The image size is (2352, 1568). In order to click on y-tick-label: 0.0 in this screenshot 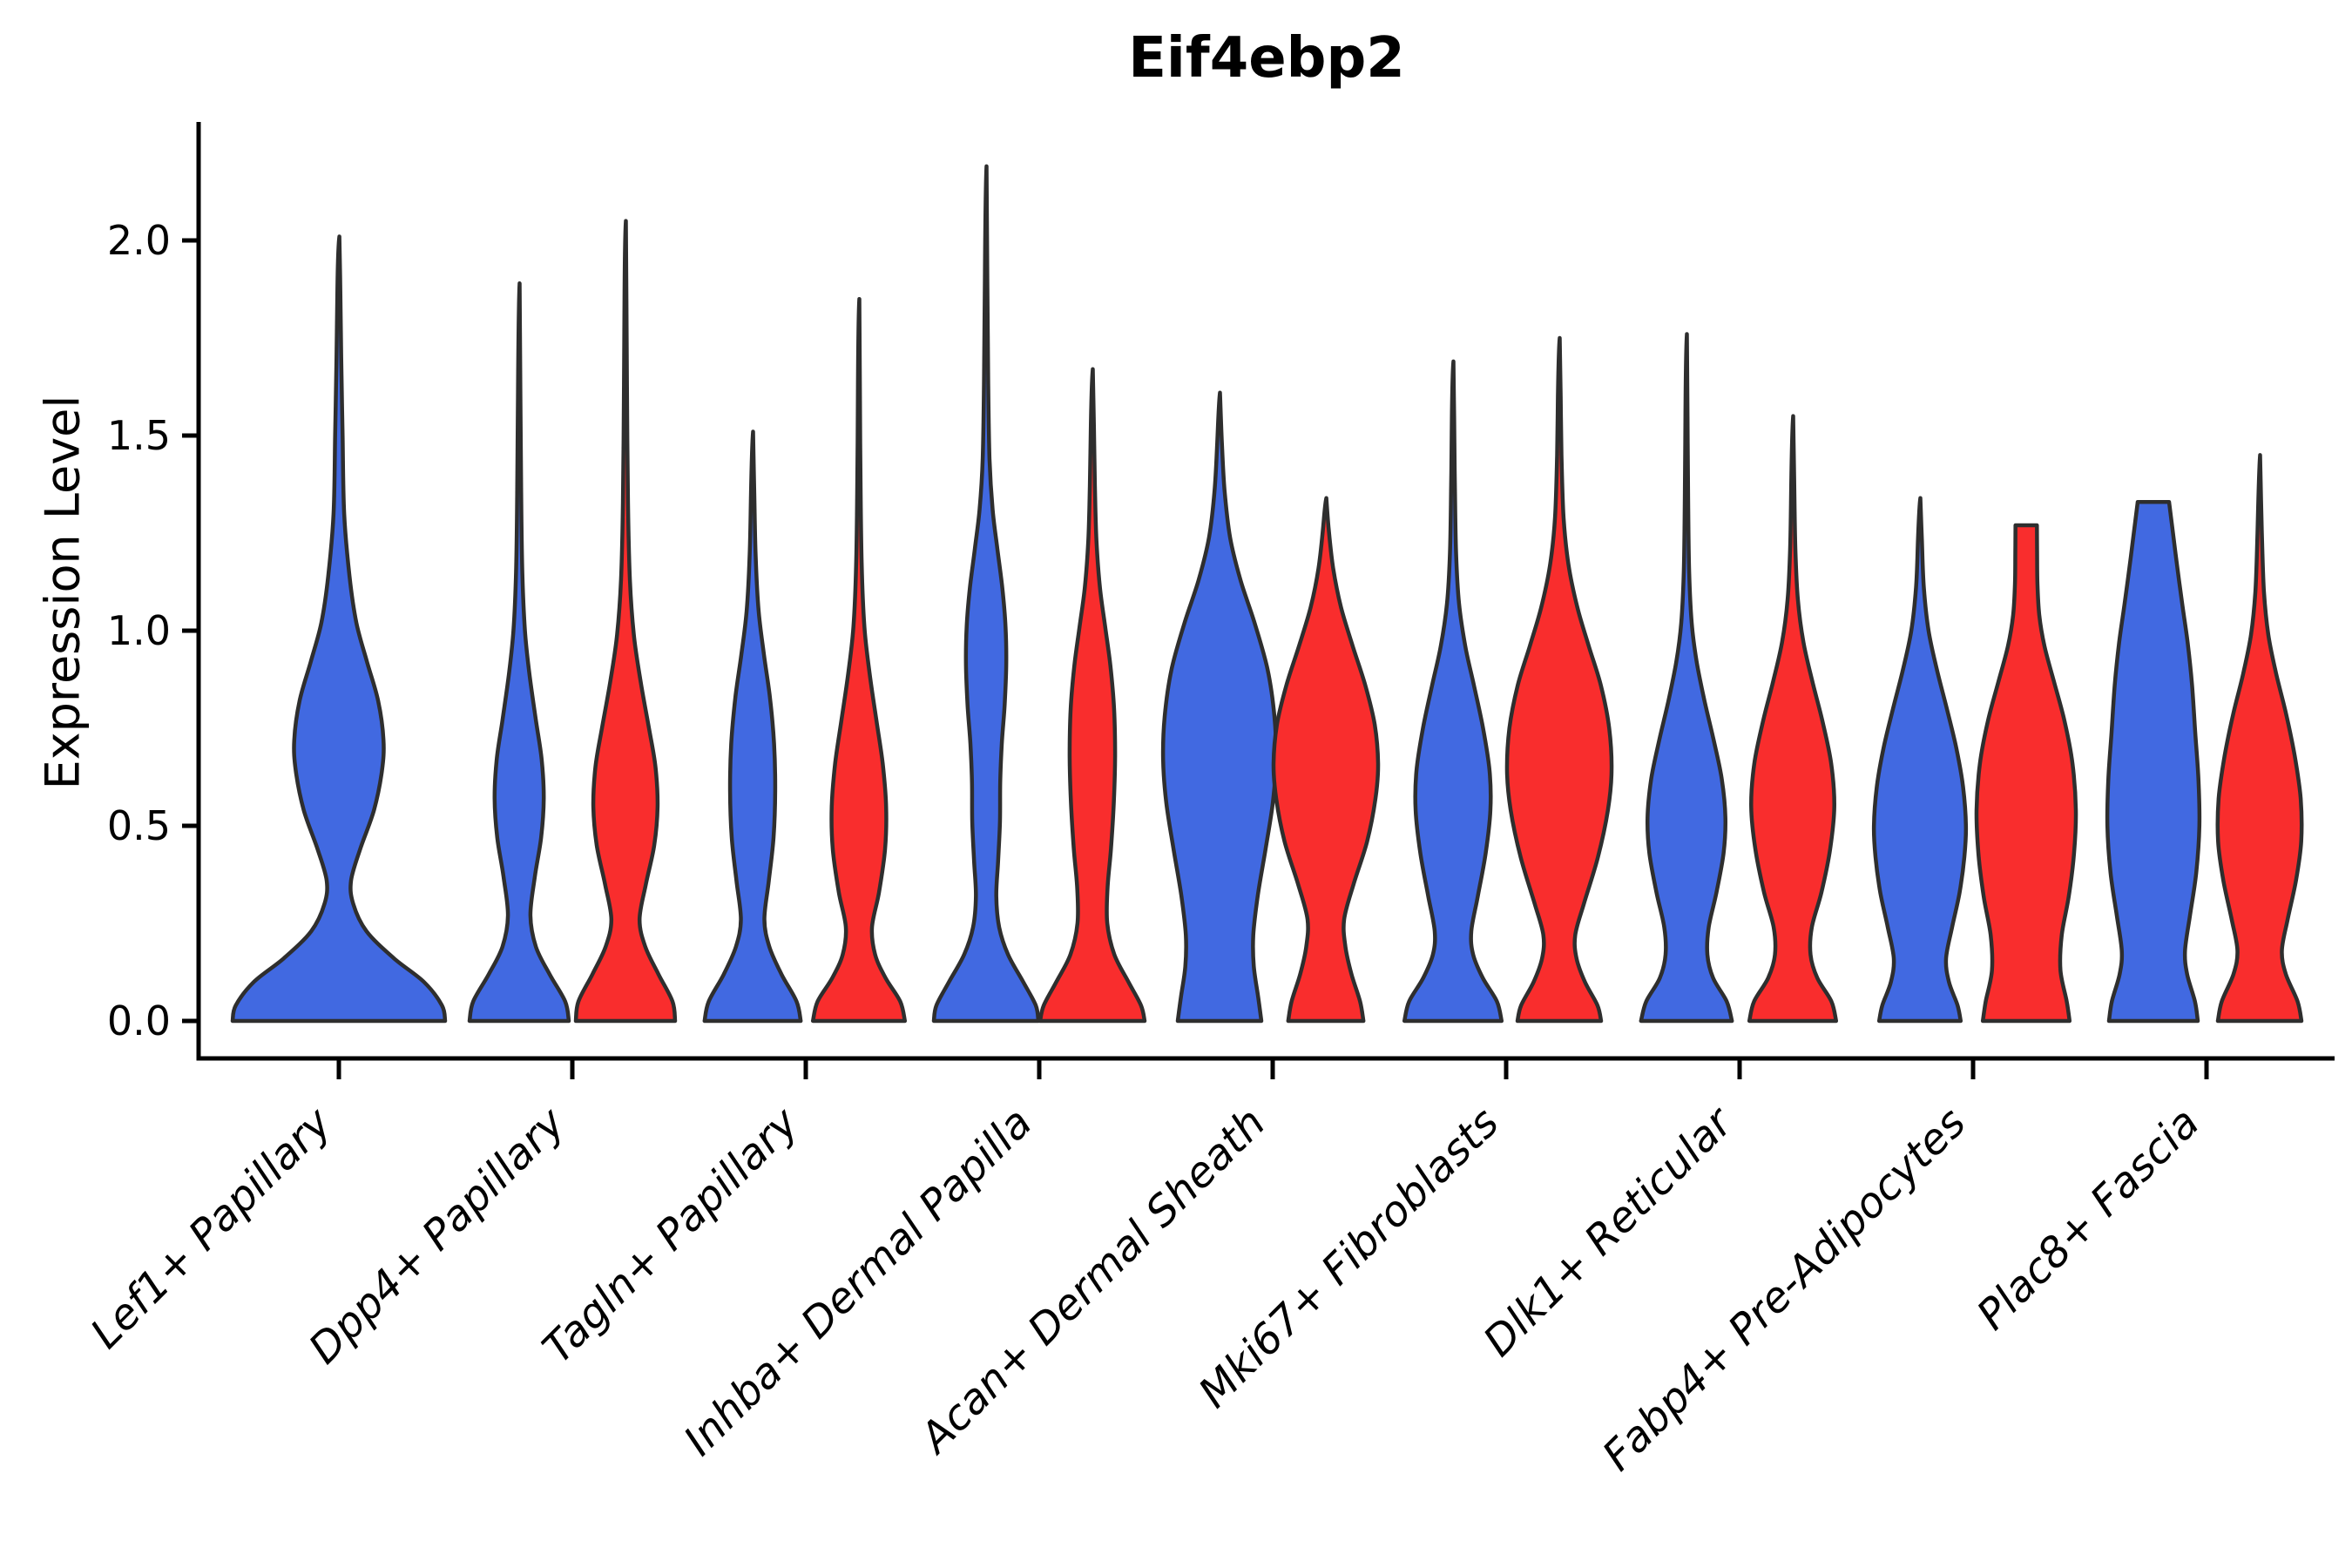, I will do `click(139, 1021)`.